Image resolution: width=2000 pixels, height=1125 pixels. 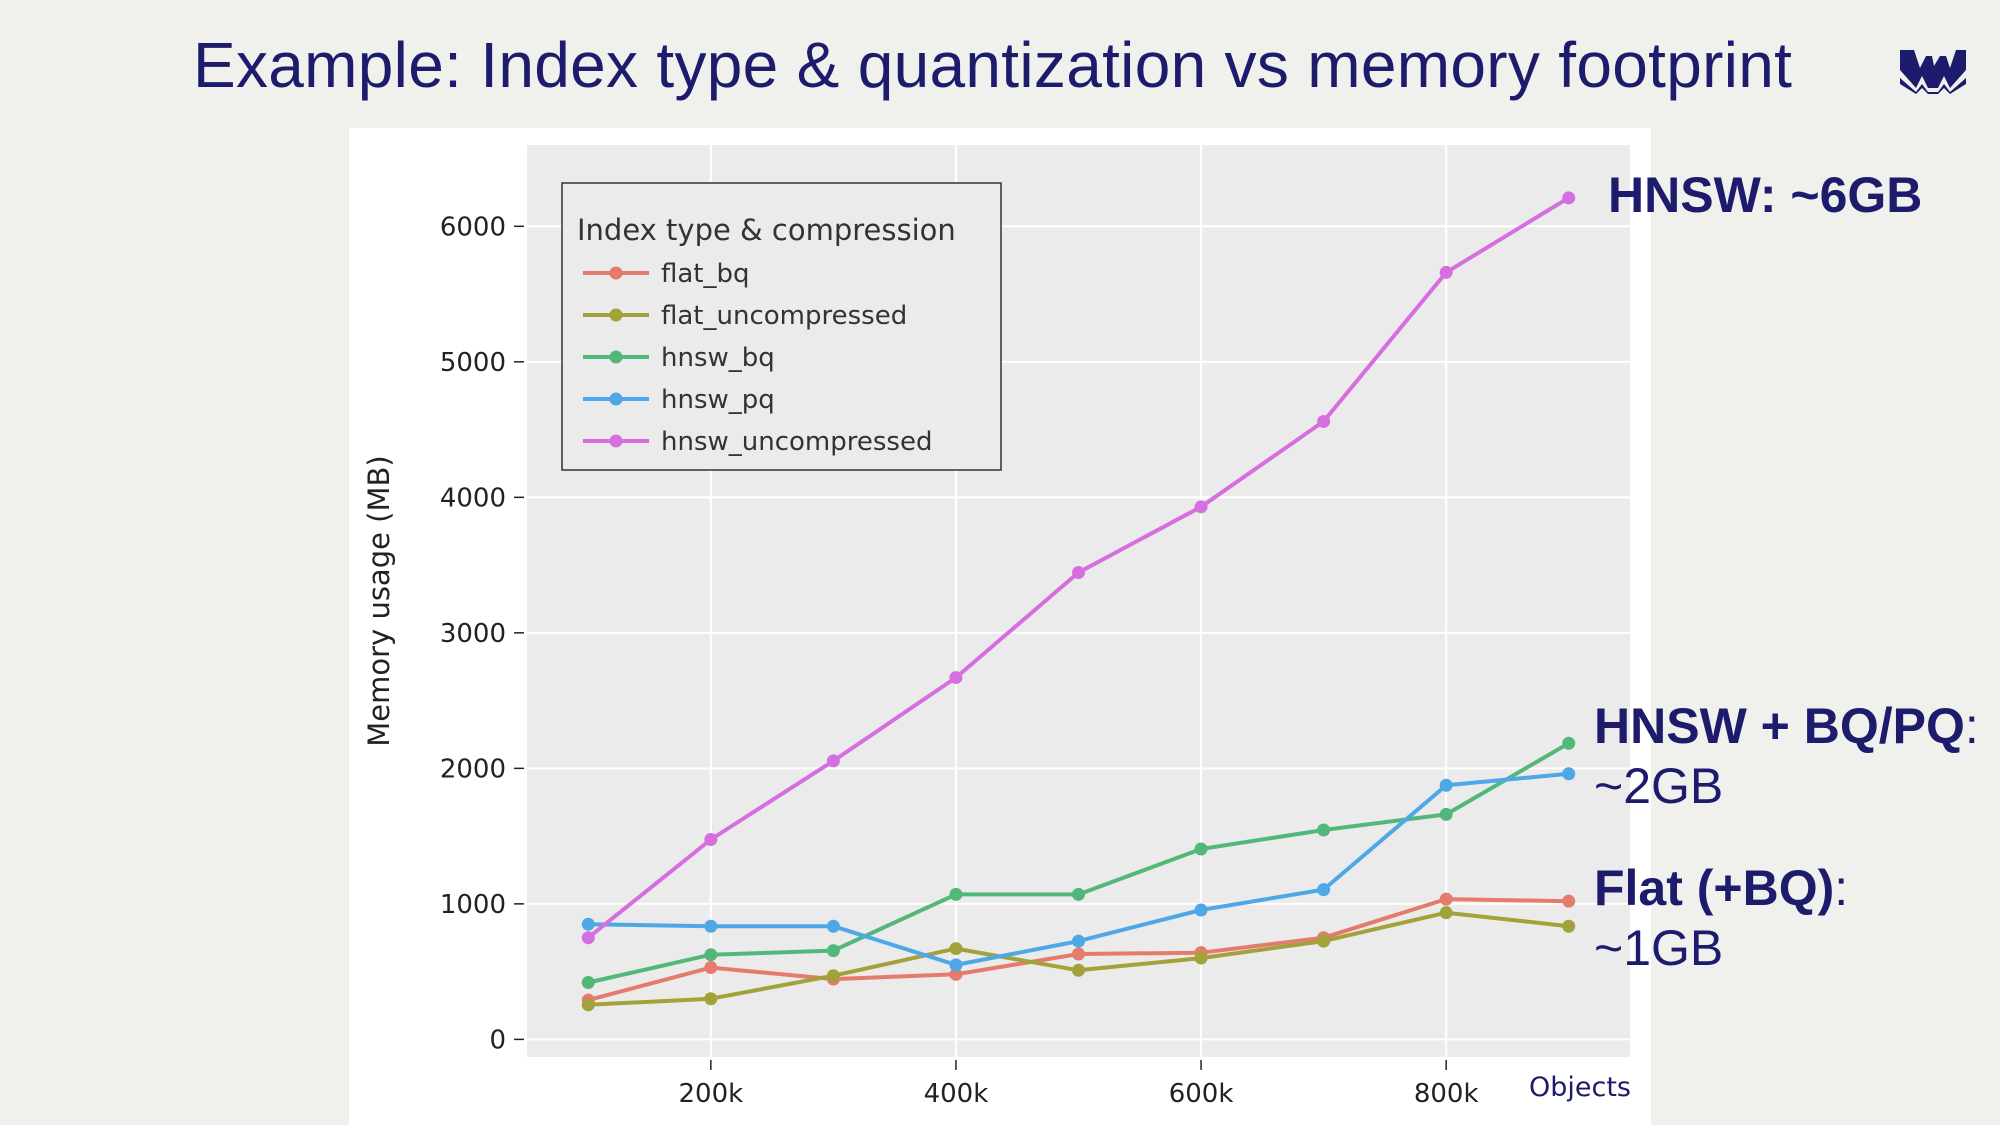 What do you see at coordinates (497, 1040) in the screenshot?
I see `y-tick-label: 0` at bounding box center [497, 1040].